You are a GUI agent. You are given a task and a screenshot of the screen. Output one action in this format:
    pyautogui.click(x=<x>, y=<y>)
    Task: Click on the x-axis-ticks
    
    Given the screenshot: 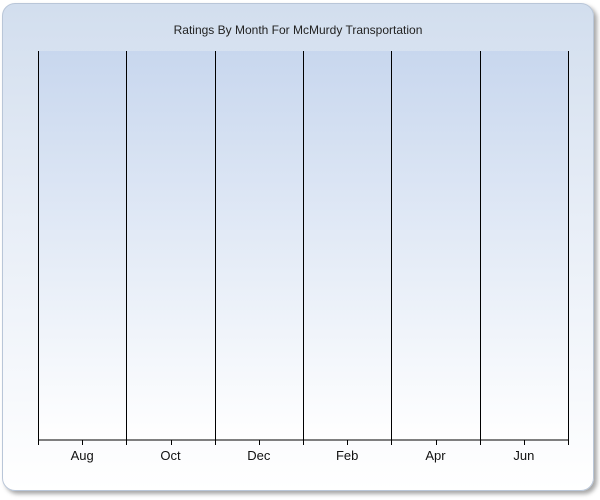 What is the action you would take?
    pyautogui.click(x=303, y=442)
    